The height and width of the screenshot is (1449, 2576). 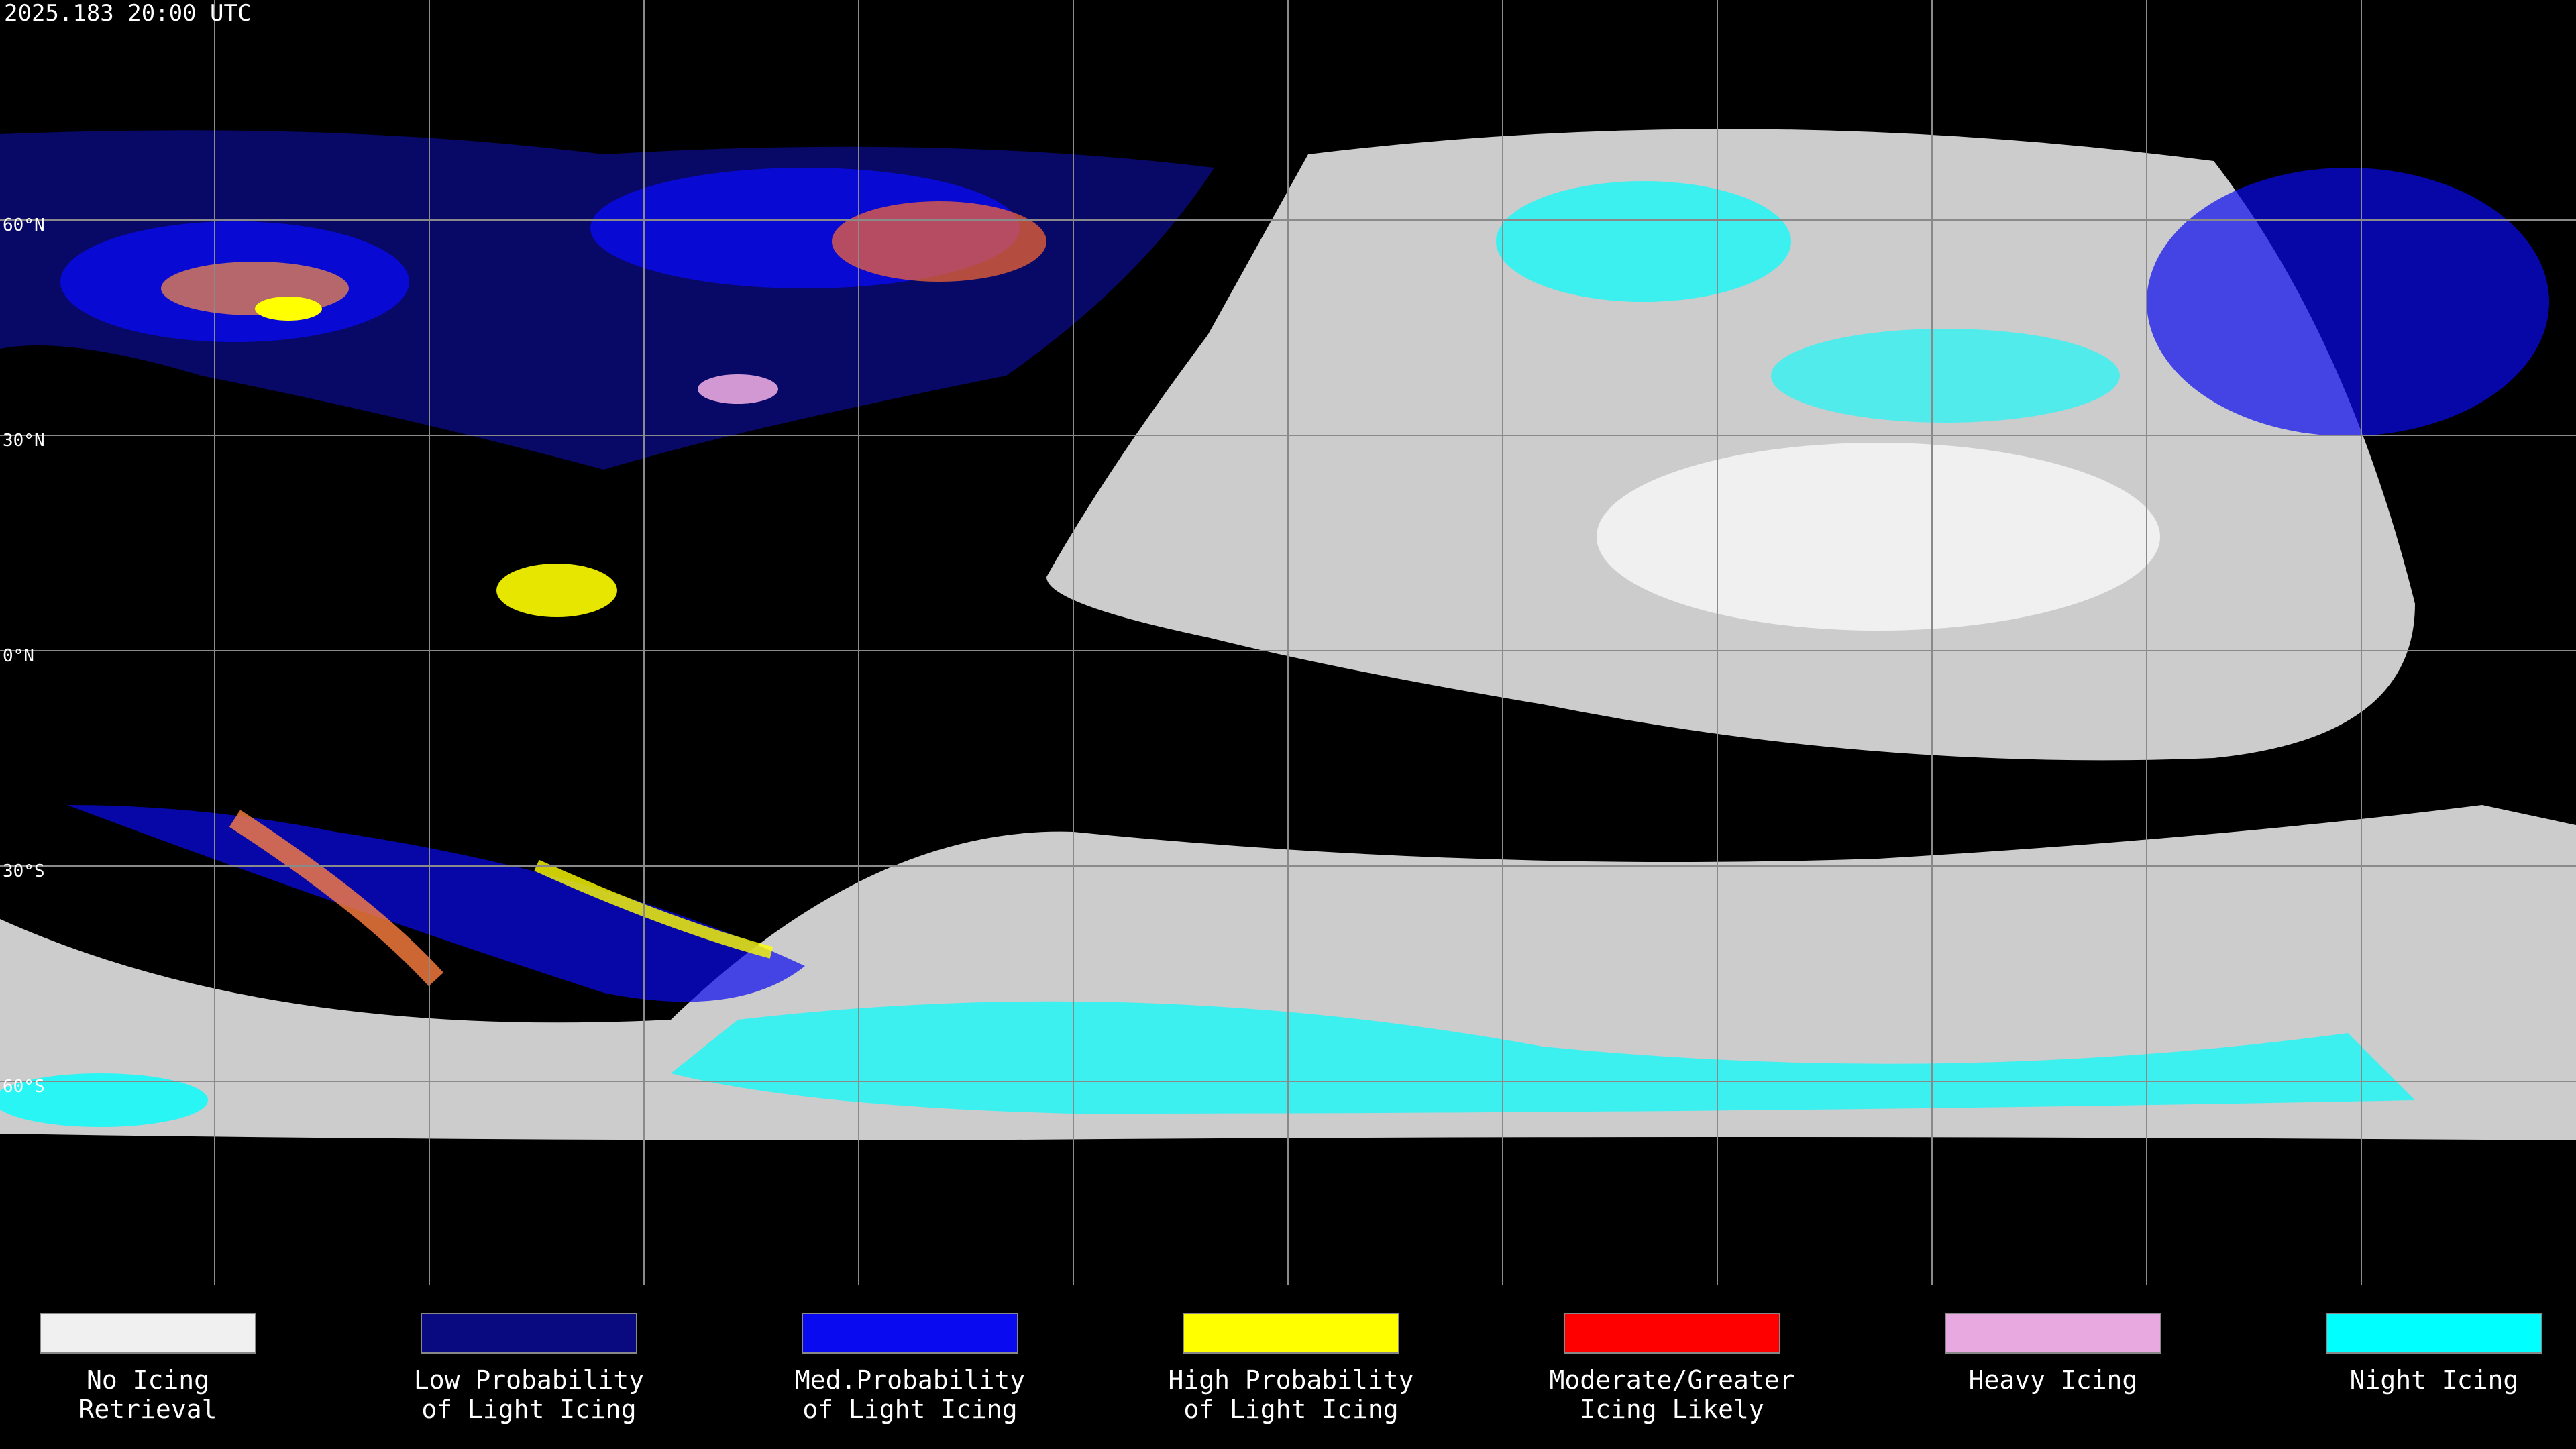 What do you see at coordinates (147, 1409) in the screenshot?
I see `legend-label-line: Retrieval` at bounding box center [147, 1409].